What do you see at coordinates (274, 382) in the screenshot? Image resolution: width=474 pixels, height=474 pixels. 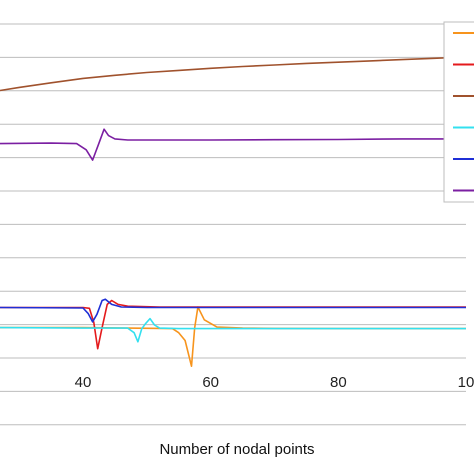 I see `x-tick-labels: 40 60 80 10` at bounding box center [274, 382].